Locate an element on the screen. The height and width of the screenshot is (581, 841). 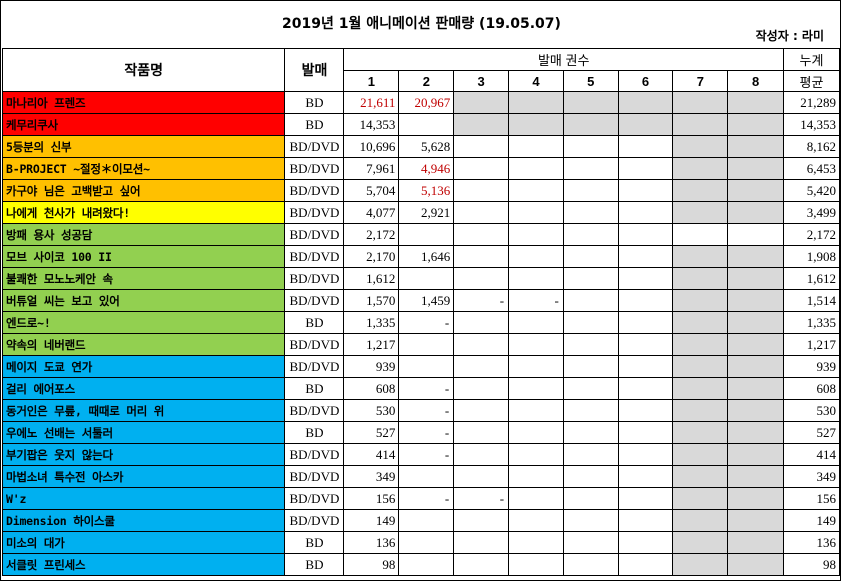
average-cell: 98 is located at coordinates (811, 564).